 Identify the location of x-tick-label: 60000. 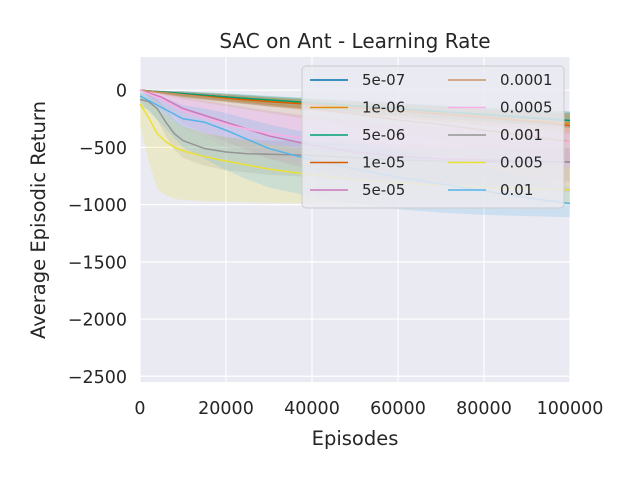
(398, 409).